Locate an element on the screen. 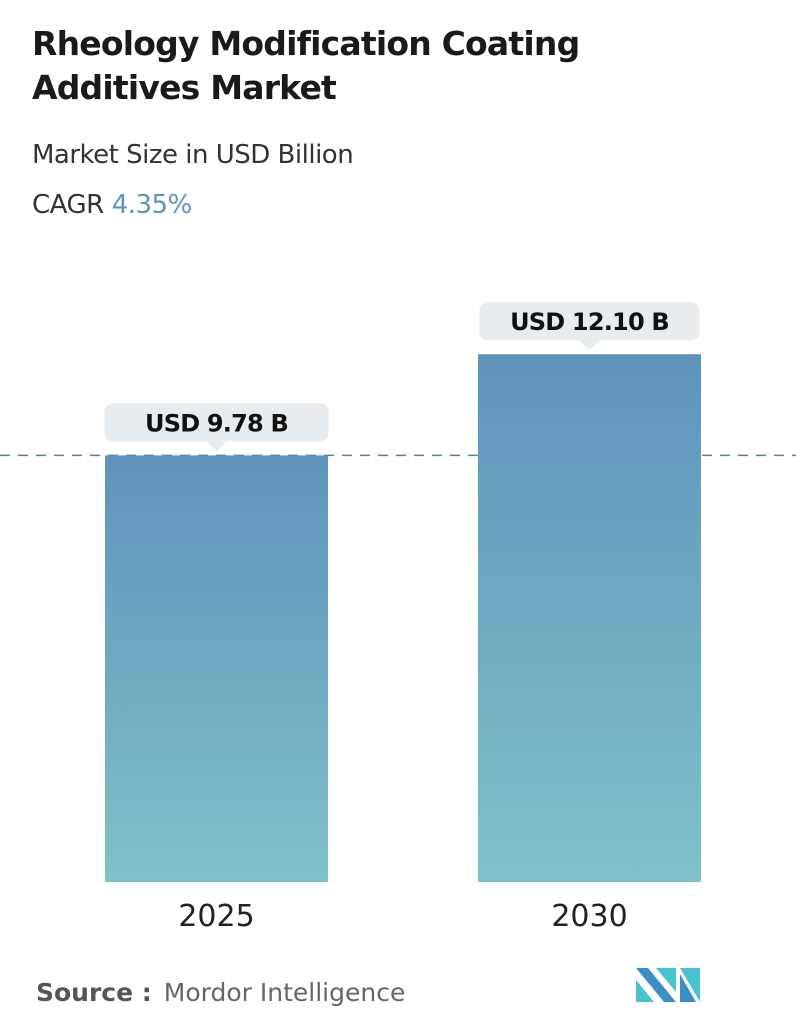 This screenshot has width=796, height=1034. chart-subtitle: Market Size in USD Billion is located at coordinates (193, 155).